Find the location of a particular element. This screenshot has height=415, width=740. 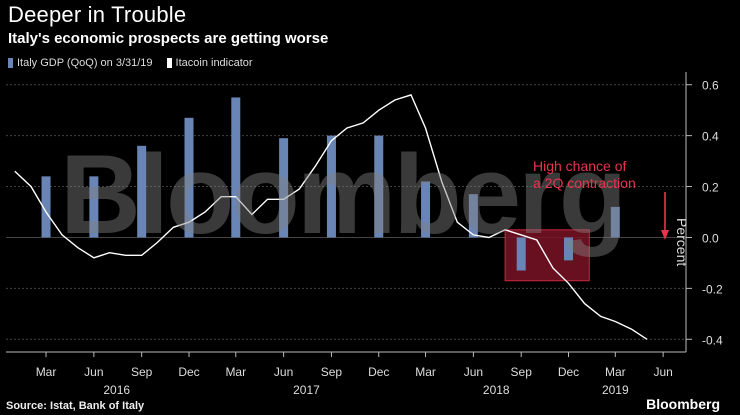

y-tick-label: -0.4 is located at coordinates (712, 340).